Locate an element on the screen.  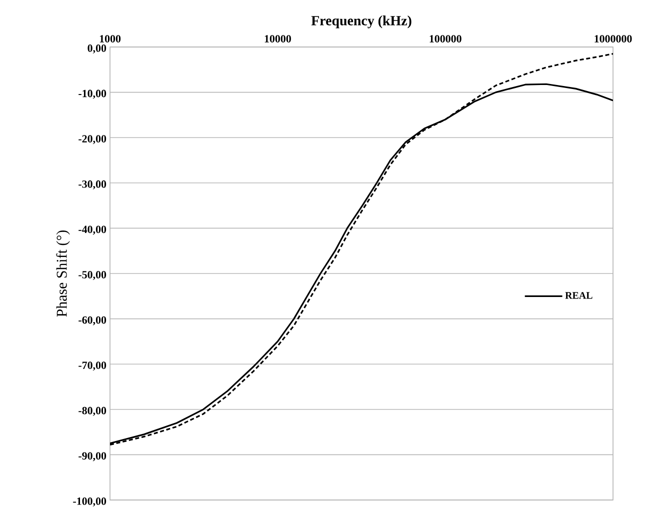
y-tick-label: -100,00 is located at coordinates (89, 502).